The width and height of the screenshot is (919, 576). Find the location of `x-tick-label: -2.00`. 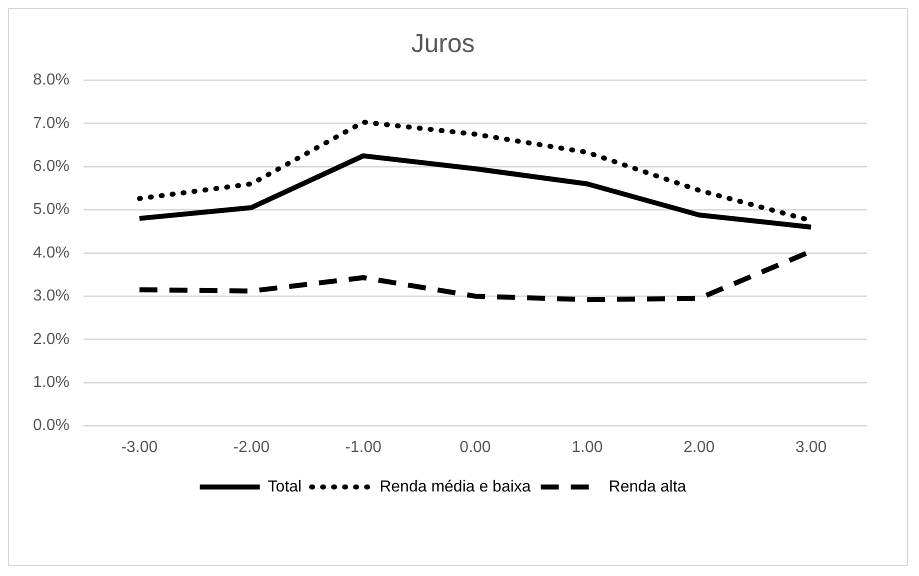

x-tick-label: -2.00 is located at coordinates (251, 447).